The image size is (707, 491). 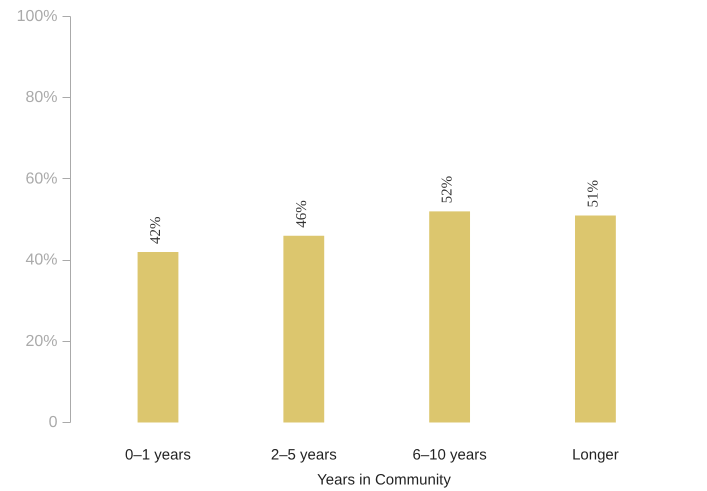 What do you see at coordinates (449, 455) in the screenshot?
I see `x-tick-label: 6–10 years` at bounding box center [449, 455].